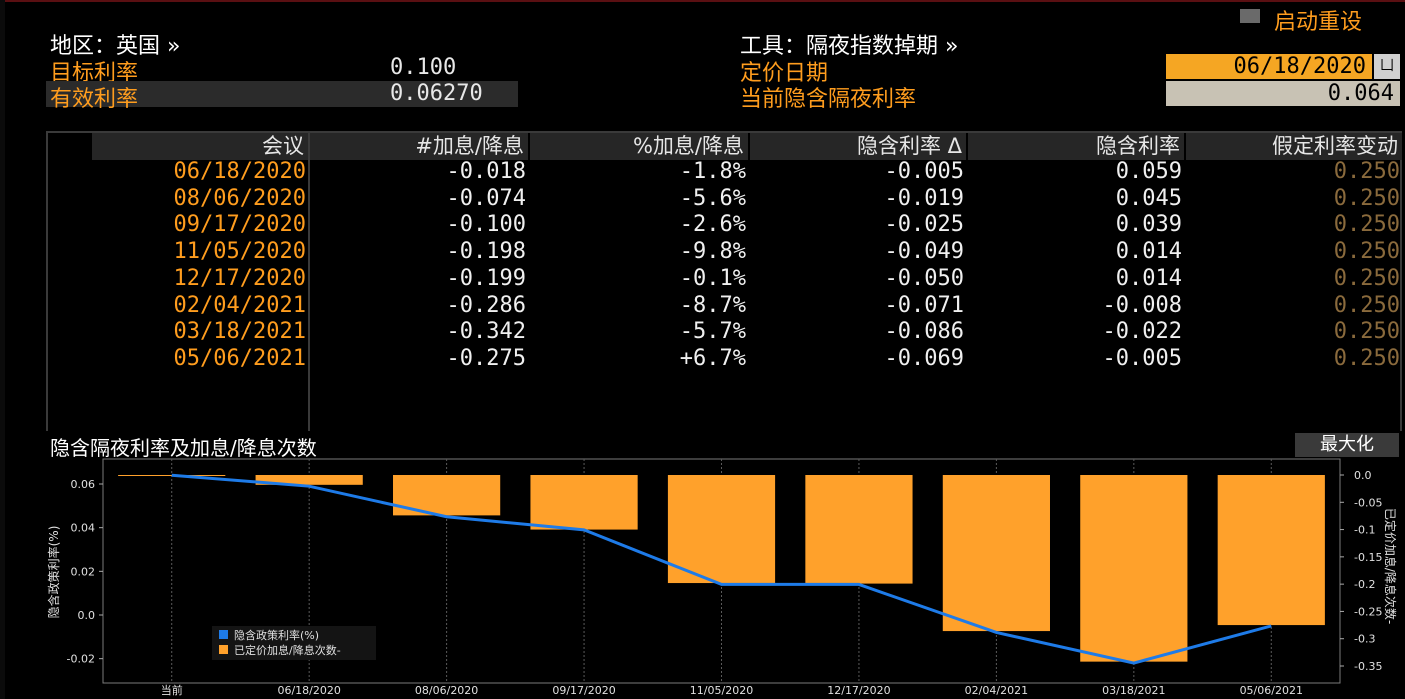  What do you see at coordinates (712, 305) in the screenshot?
I see `cell-hikes-pct: -8.7%` at bounding box center [712, 305].